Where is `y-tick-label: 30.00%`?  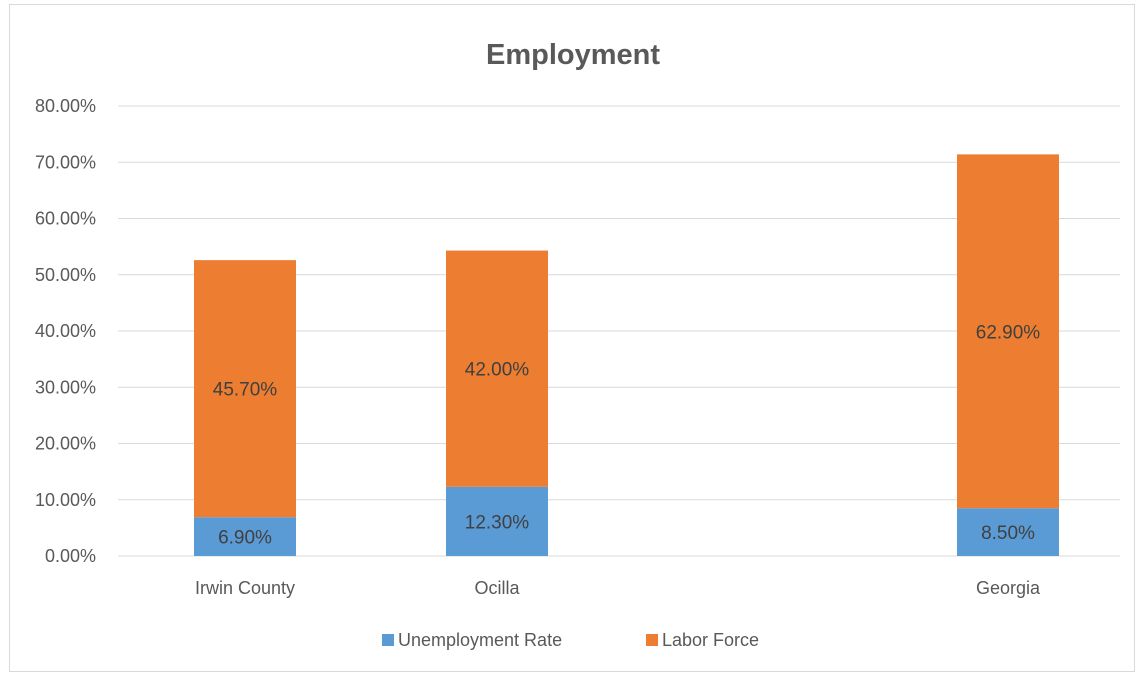
y-tick-label: 30.00% is located at coordinates (65, 387).